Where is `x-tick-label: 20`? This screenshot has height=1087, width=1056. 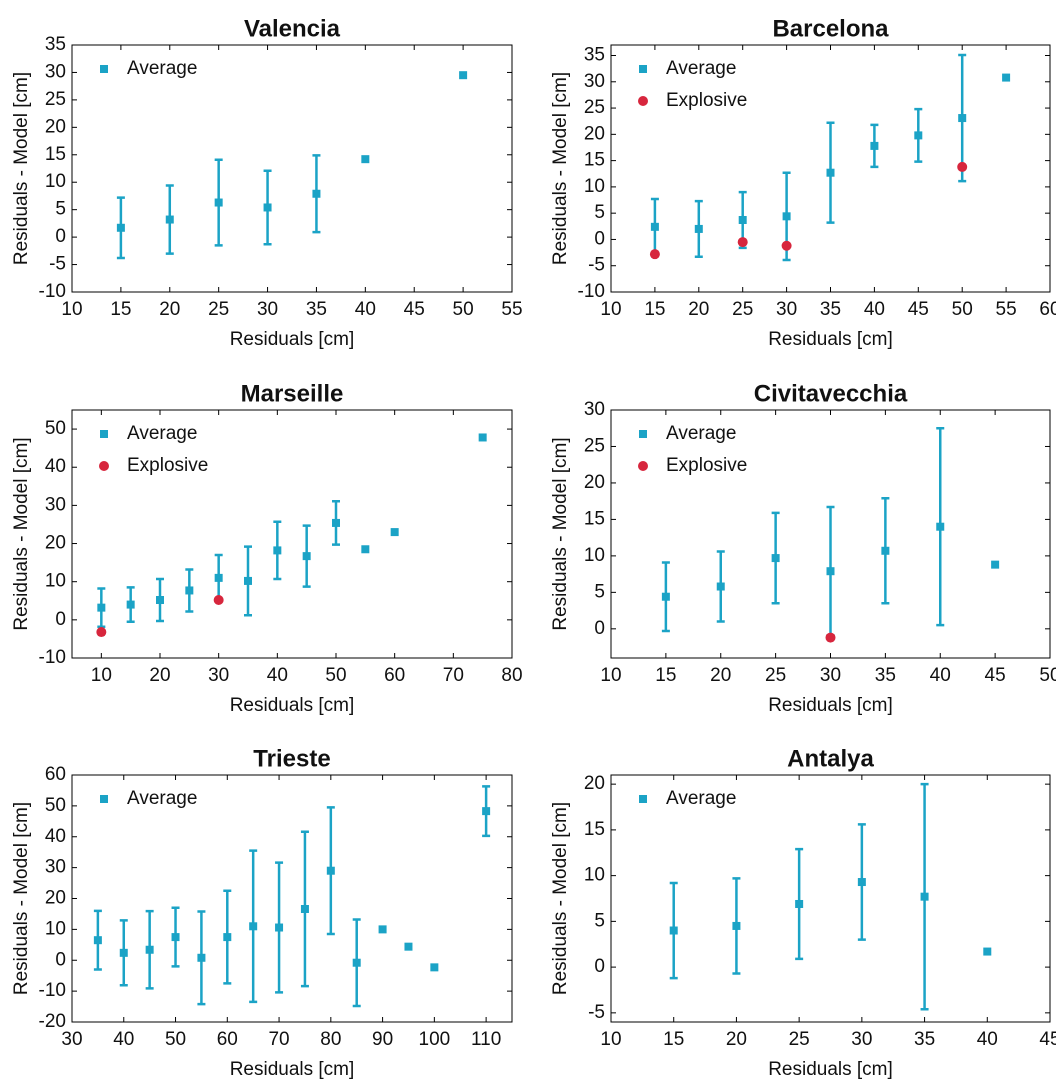 x-tick-label: 20 is located at coordinates (736, 1039).